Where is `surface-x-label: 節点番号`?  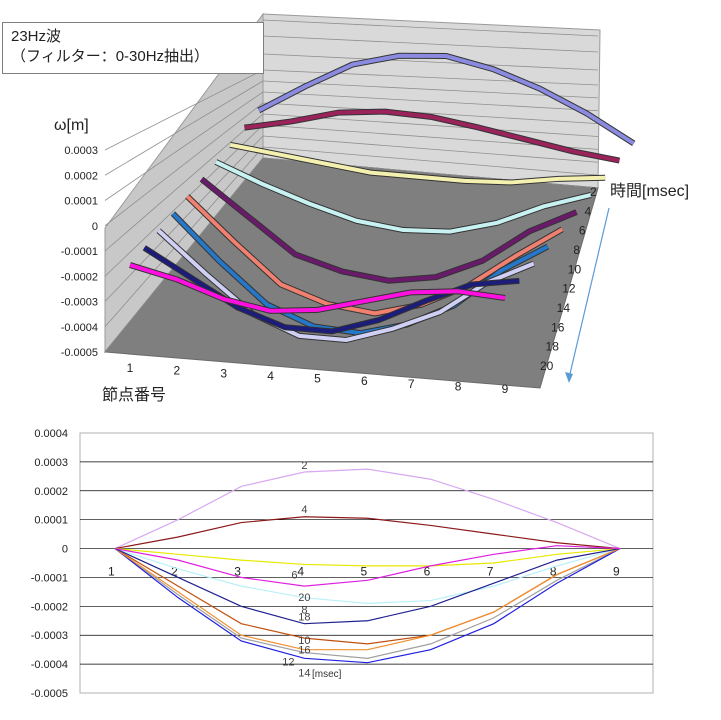 surface-x-label: 節点番号 is located at coordinates (134, 395).